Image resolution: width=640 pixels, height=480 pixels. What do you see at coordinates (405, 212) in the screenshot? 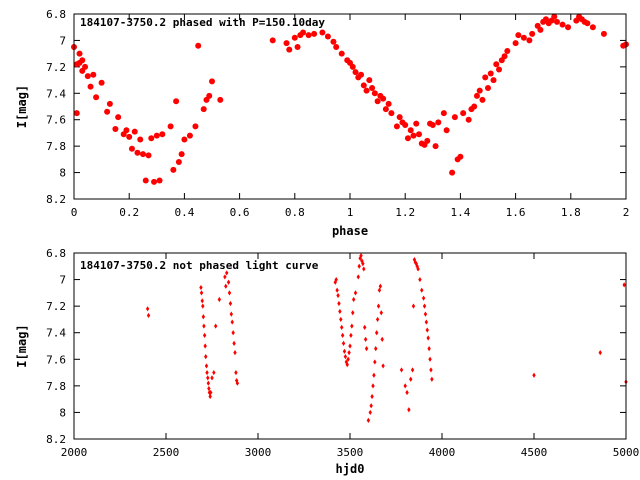
I see `phased-chart-x-tick-label: 1.2` at bounding box center [405, 212].